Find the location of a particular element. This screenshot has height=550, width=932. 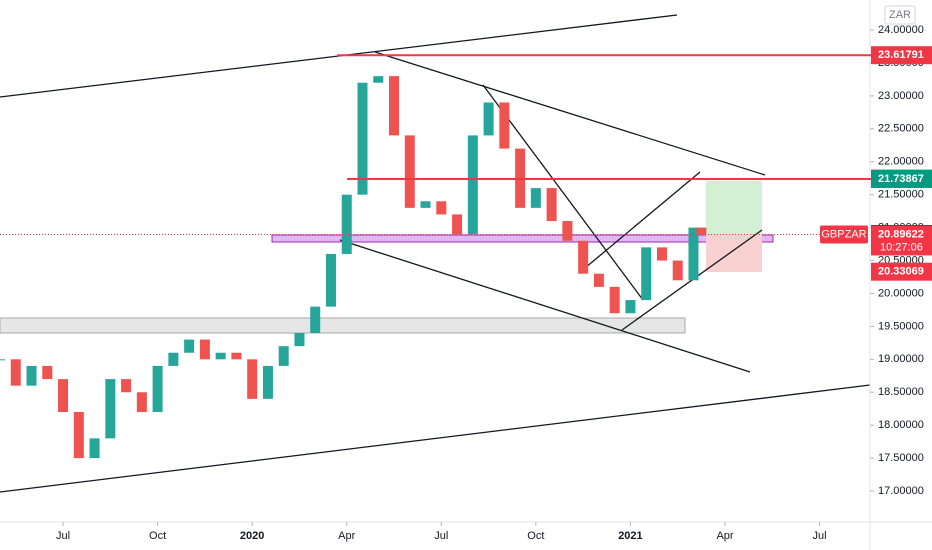

currency-box is located at coordinates (900, 15).